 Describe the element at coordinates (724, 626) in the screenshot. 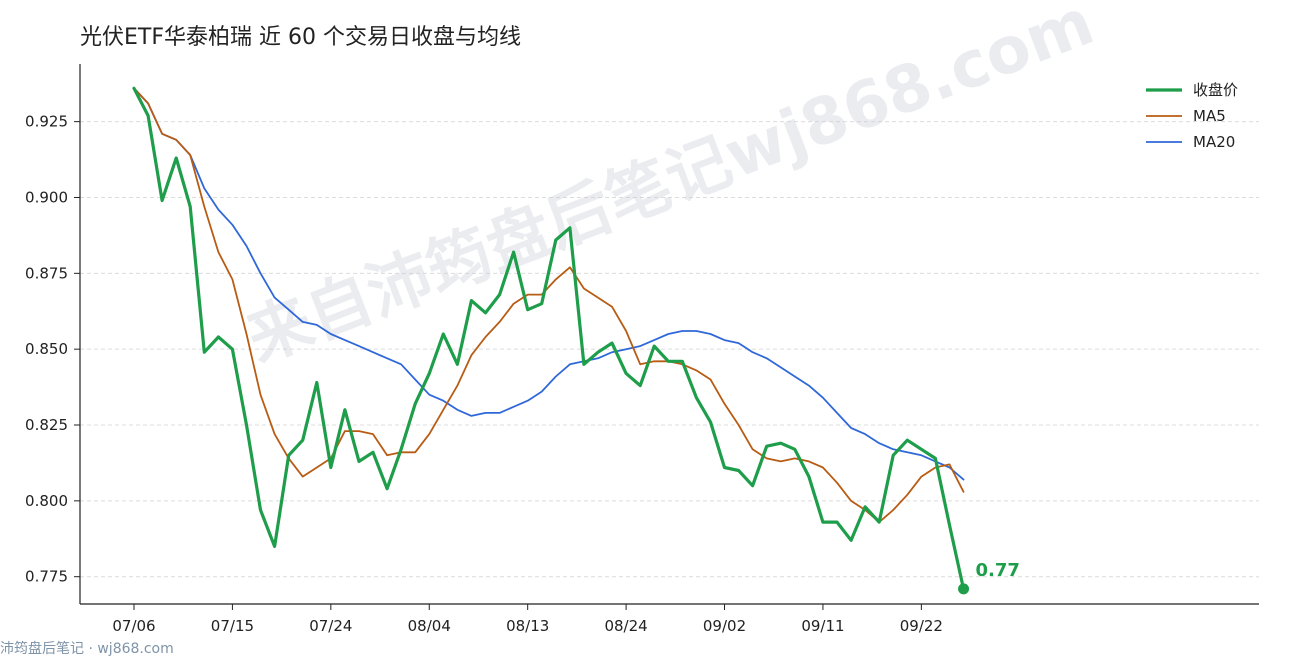

I see `x-tick-label: 09/02` at that location.